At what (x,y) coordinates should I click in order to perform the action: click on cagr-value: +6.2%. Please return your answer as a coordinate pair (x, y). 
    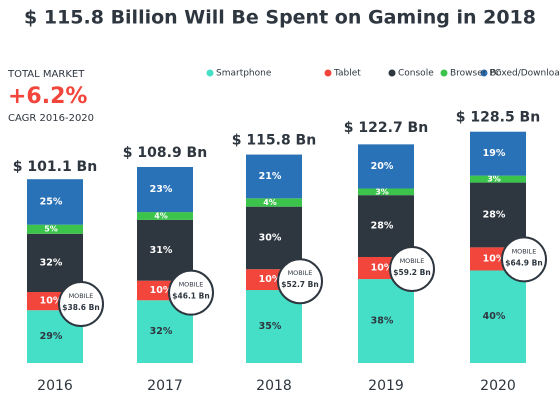
    Looking at the image, I should click on (47, 96).